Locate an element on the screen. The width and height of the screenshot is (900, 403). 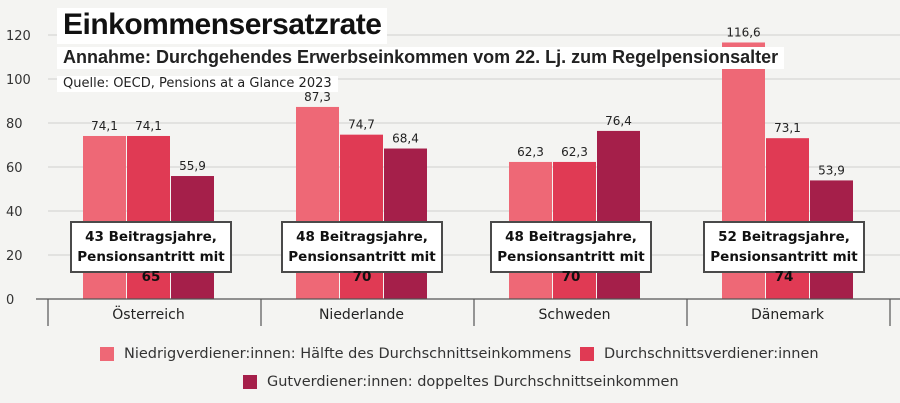
legend-swatch-high is located at coordinates (250, 382).